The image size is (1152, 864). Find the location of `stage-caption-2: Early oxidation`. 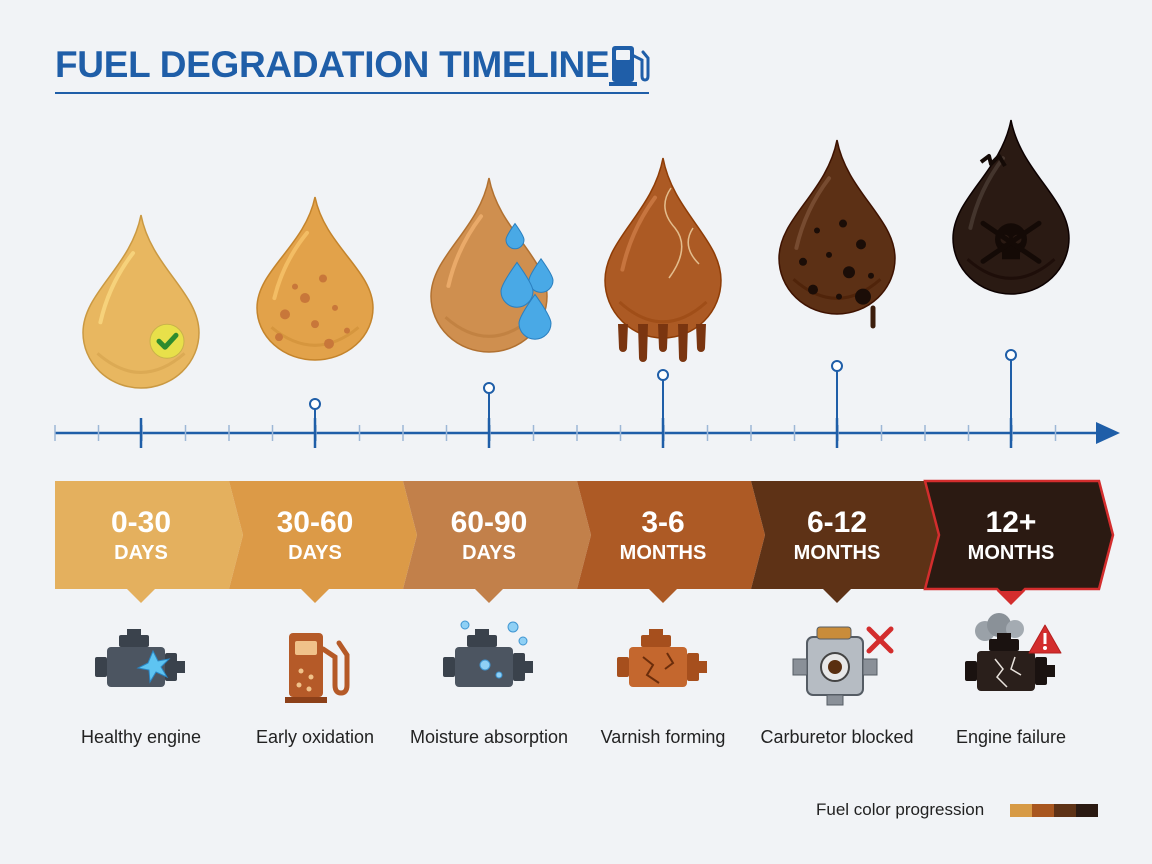

stage-caption-2: Early oxidation is located at coordinates (315, 737).